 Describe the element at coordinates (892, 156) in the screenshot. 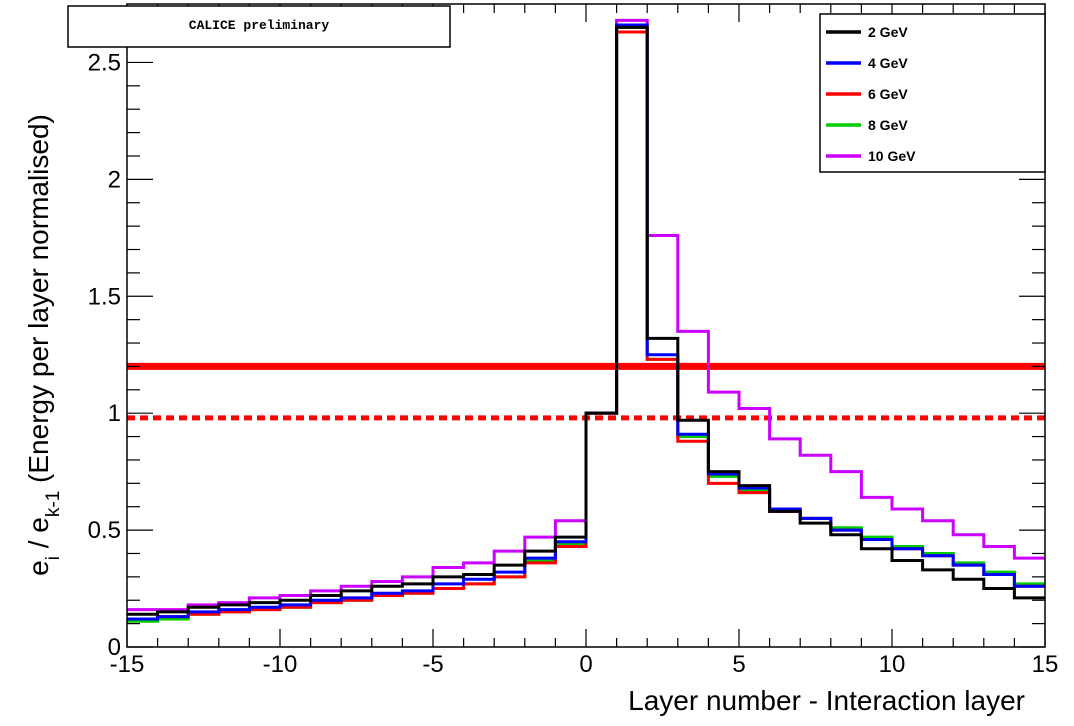

I see `legend-label: 10 GeV` at that location.